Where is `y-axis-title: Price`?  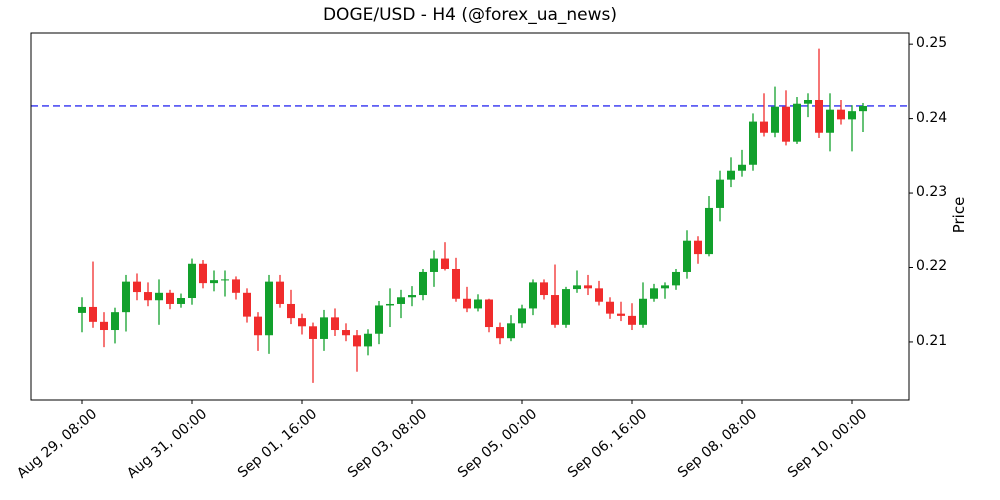
y-axis-title: Price is located at coordinates (959, 215).